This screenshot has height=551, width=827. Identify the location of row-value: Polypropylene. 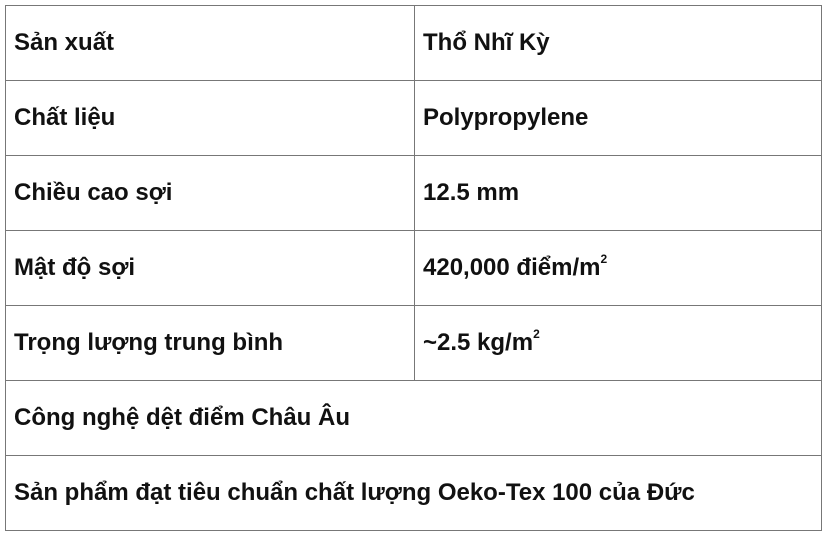
(618, 118).